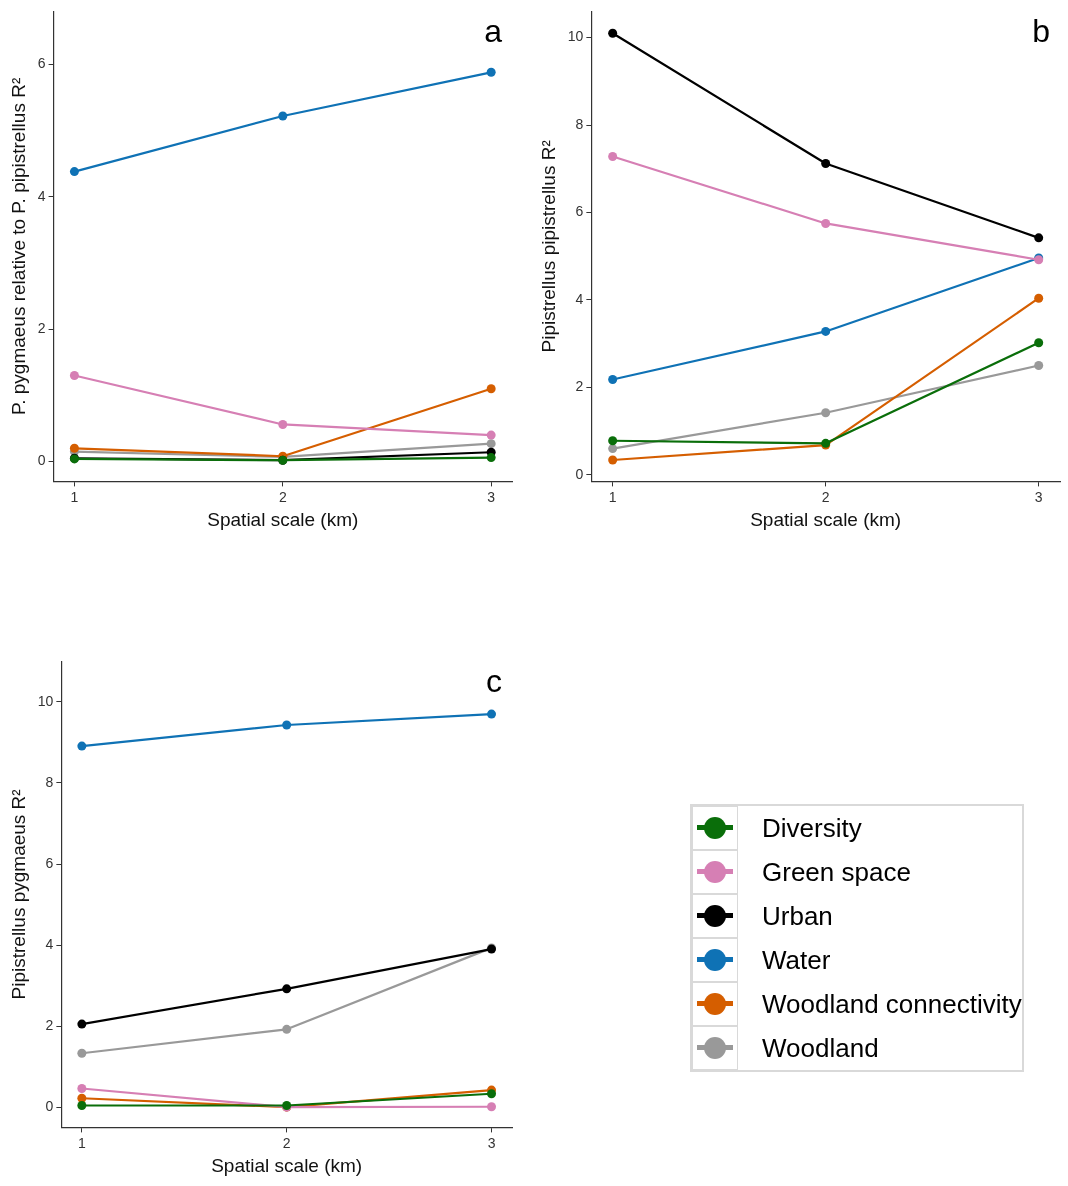 The image size is (1068, 1186). Describe the element at coordinates (493, 31) in the screenshot. I see `annotation: a` at that location.